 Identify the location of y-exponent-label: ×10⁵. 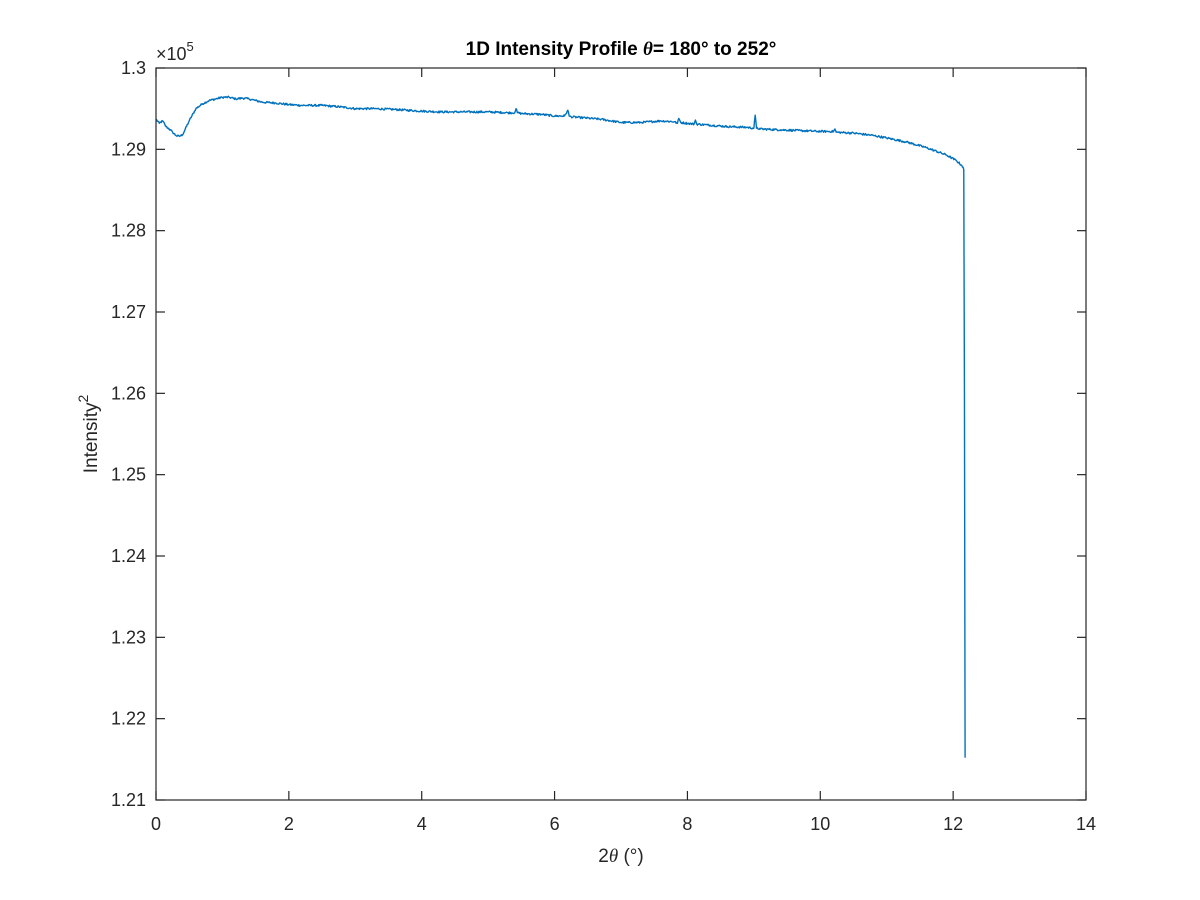
(175, 51).